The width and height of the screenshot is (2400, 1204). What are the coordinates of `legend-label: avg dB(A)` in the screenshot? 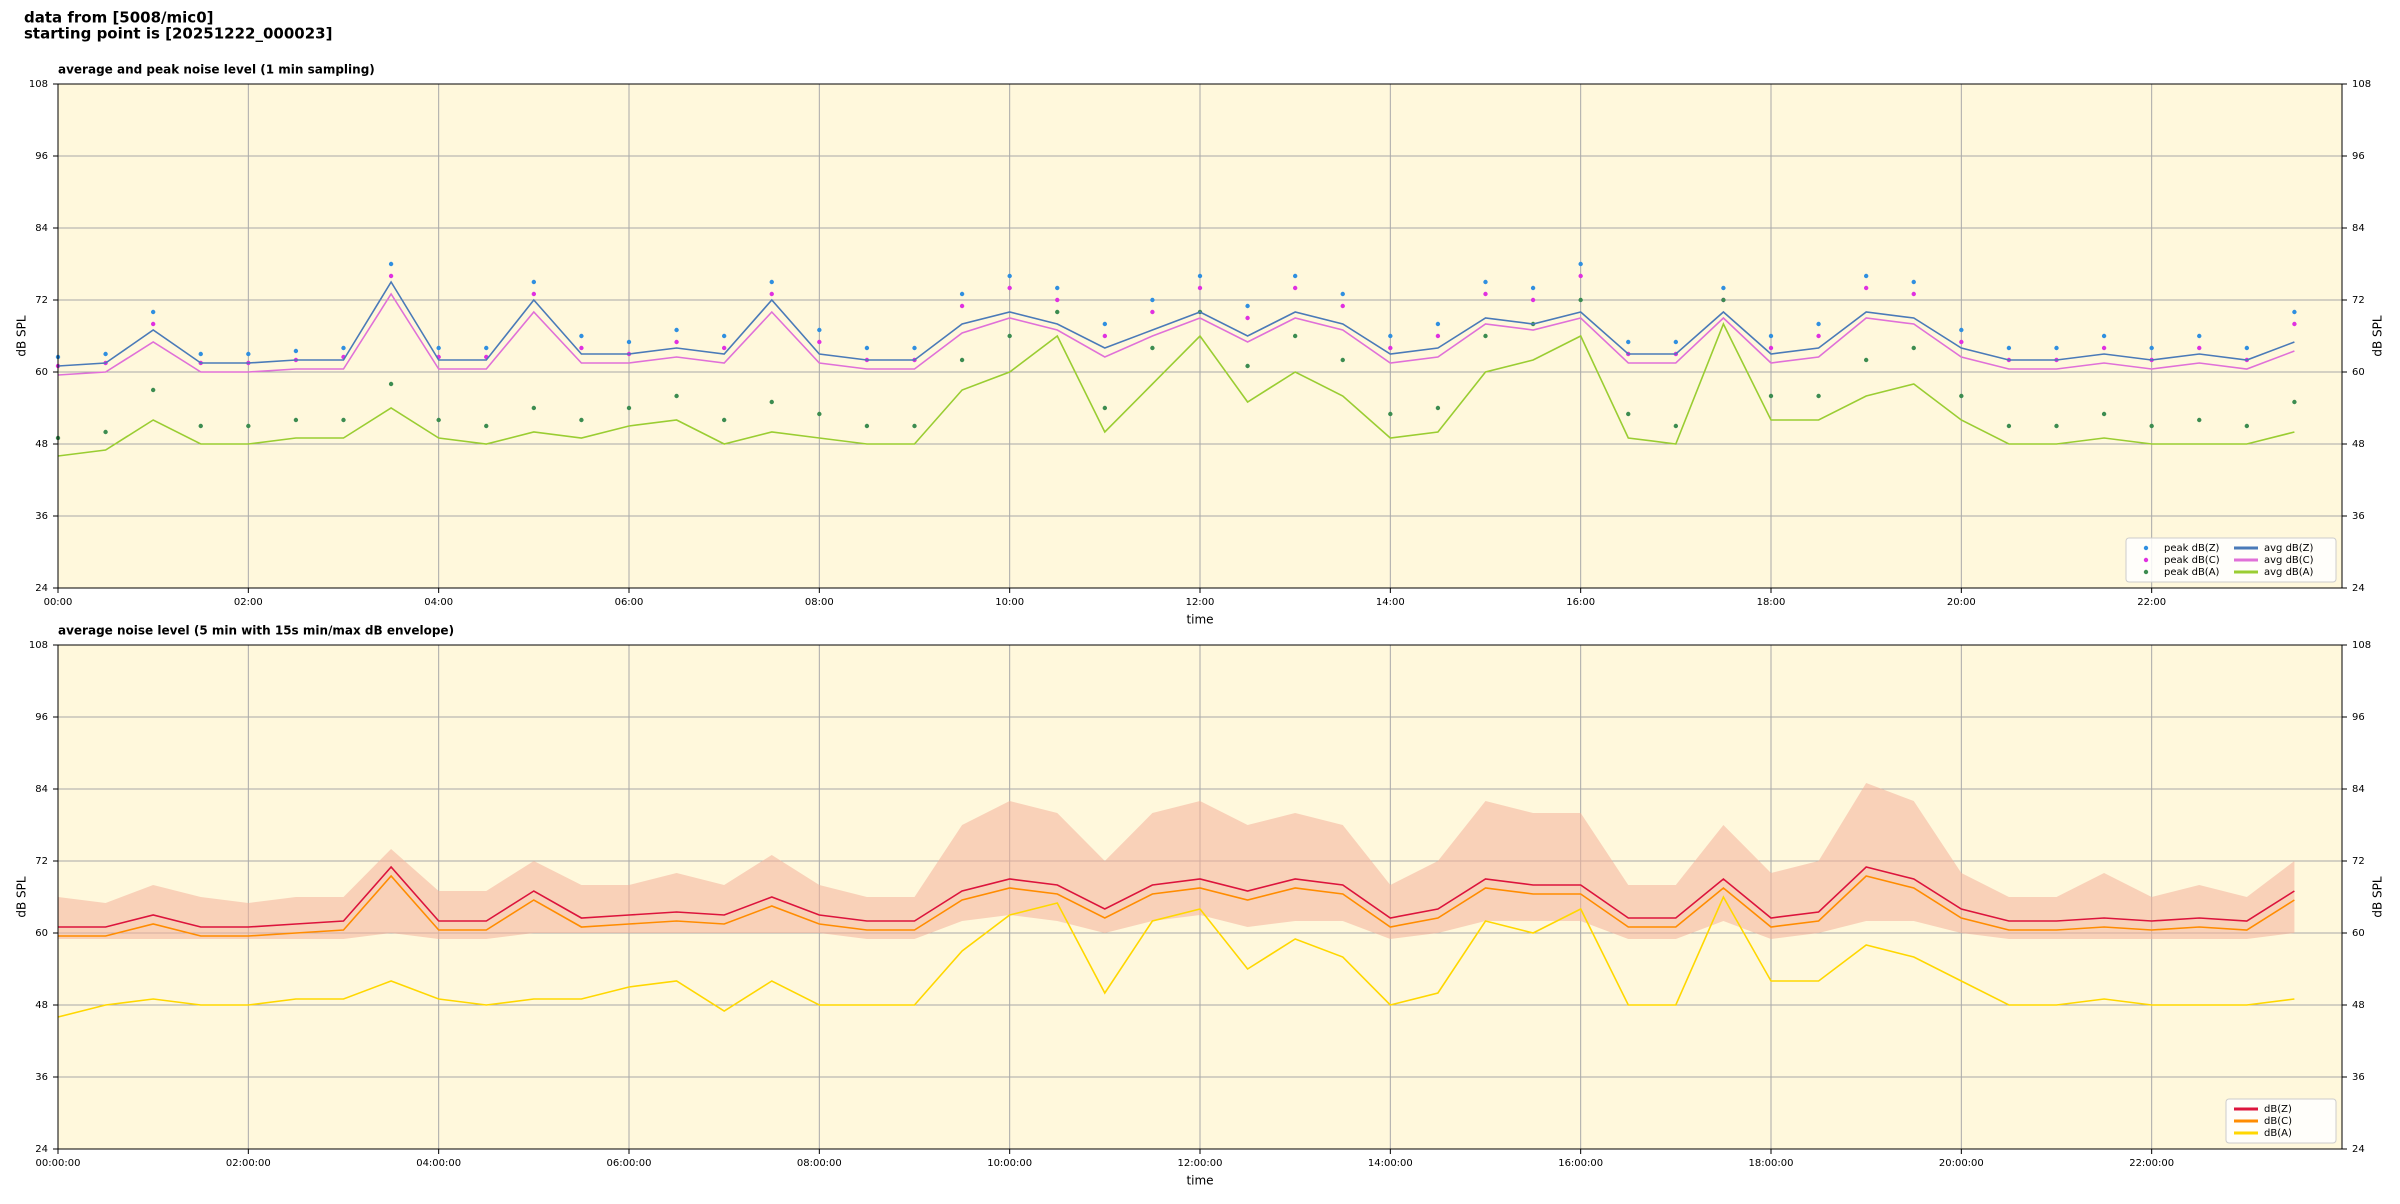 It's located at (2289, 572).